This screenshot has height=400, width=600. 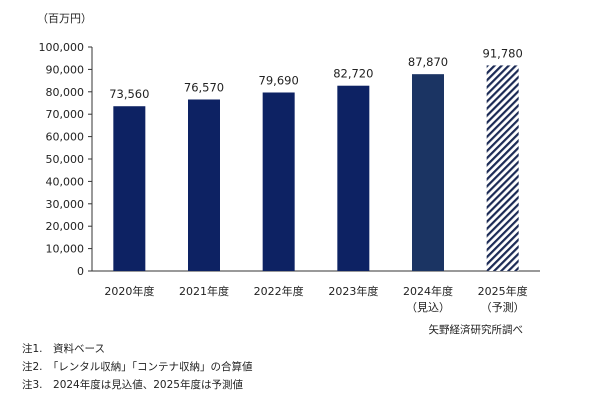 What do you see at coordinates (204, 291) in the screenshot?
I see `x-tick-label: 2021年度` at bounding box center [204, 291].